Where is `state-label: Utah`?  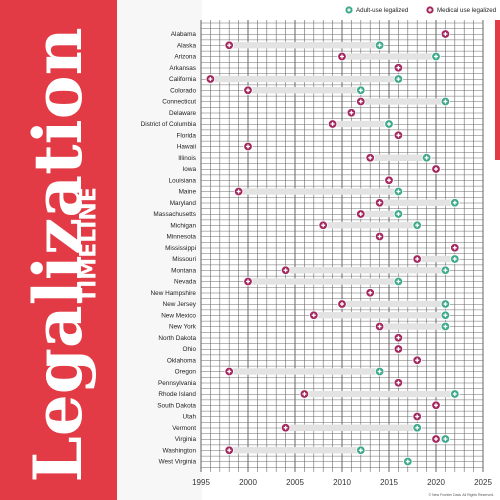 state-label: Utah is located at coordinates (190, 417).